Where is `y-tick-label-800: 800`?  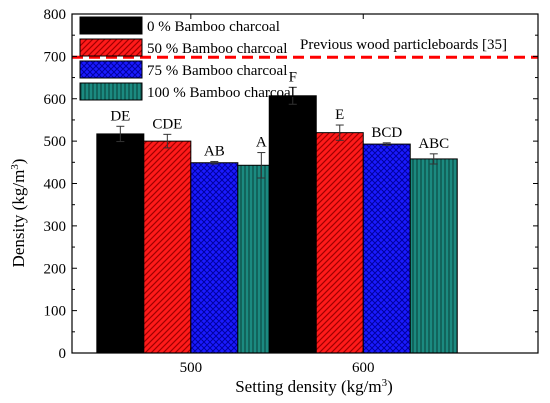
y-tick-label-800: 800 is located at coordinates (55, 15).